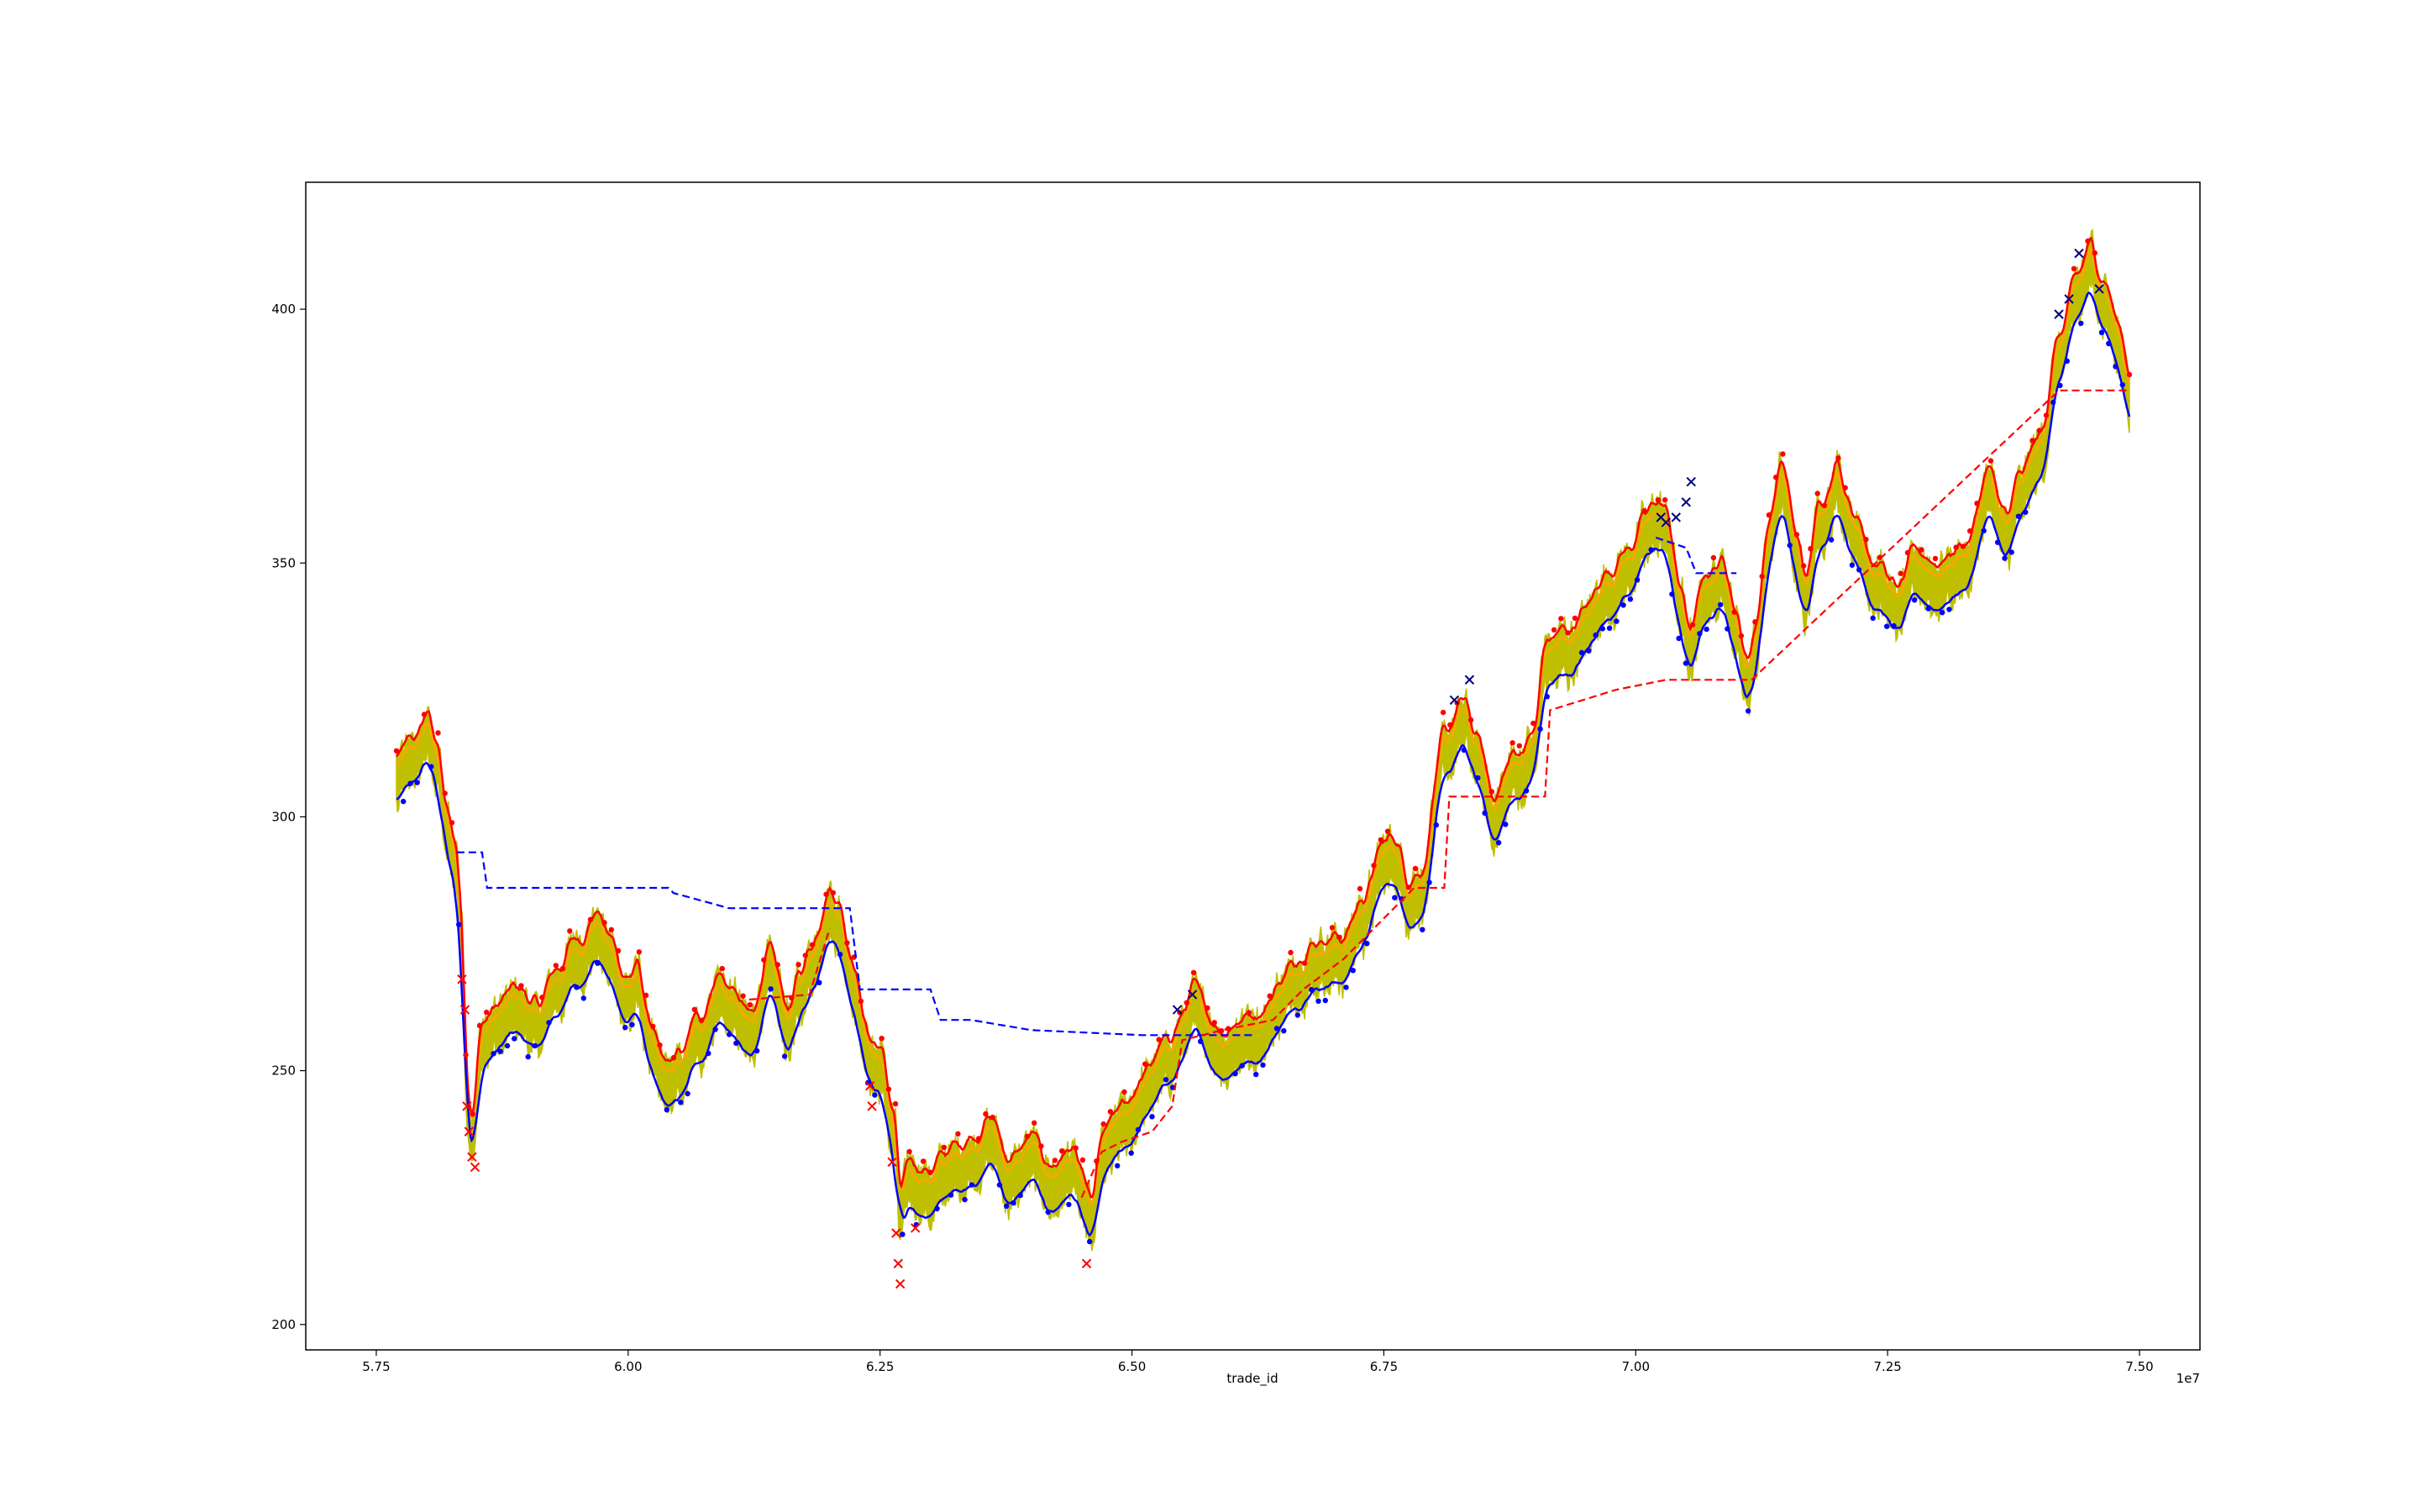 The height and width of the screenshot is (1512, 2436). What do you see at coordinates (1636, 1366) in the screenshot?
I see `x-tick-label: 7.00` at bounding box center [1636, 1366].